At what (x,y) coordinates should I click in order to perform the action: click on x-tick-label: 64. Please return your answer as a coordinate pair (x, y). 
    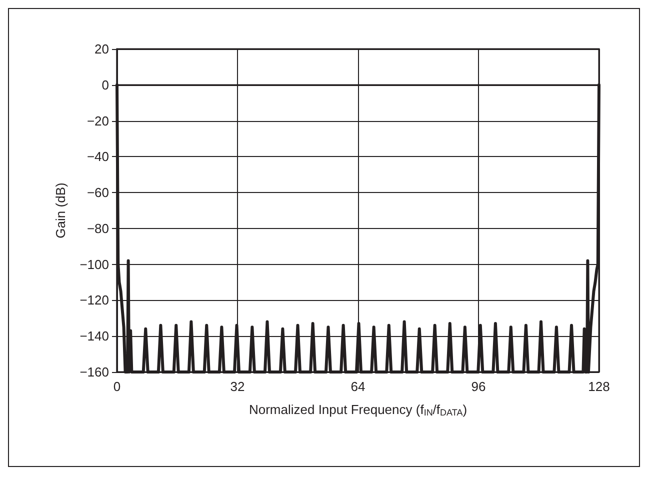
    Looking at the image, I should click on (358, 386).